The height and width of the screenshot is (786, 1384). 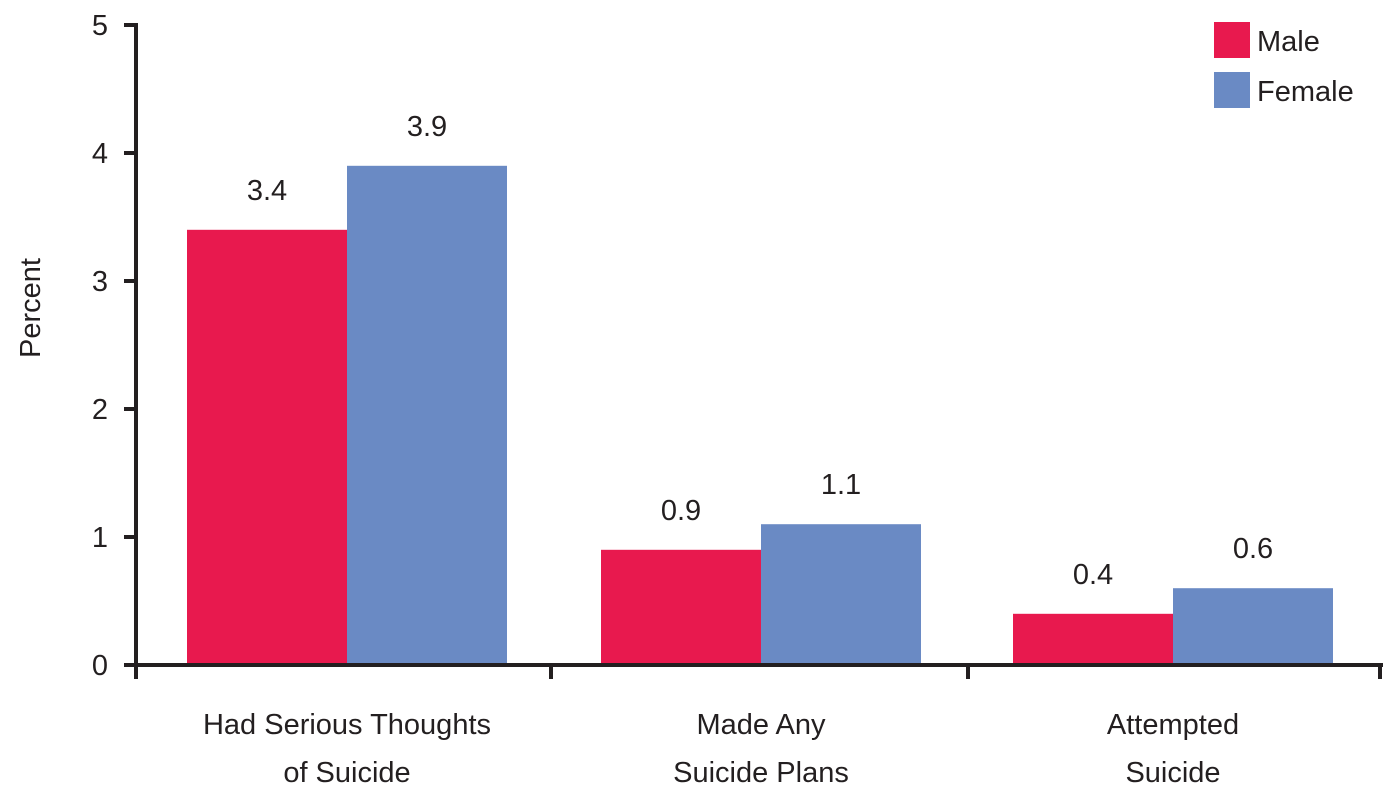 What do you see at coordinates (346, 771) in the screenshot?
I see `x-category-label: of Suicide` at bounding box center [346, 771].